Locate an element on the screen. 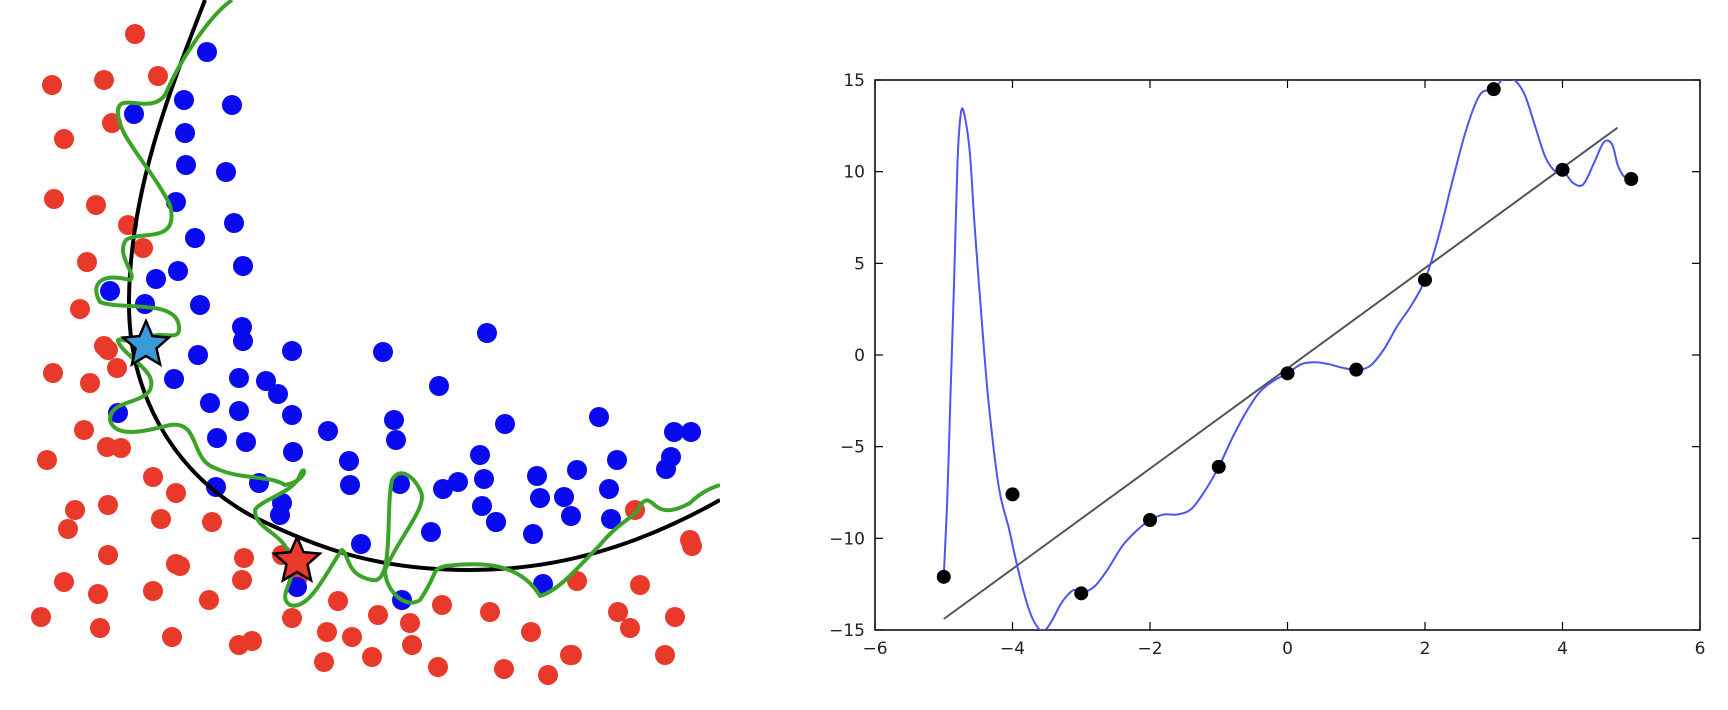  y-tick-label: −15 is located at coordinates (847, 631).